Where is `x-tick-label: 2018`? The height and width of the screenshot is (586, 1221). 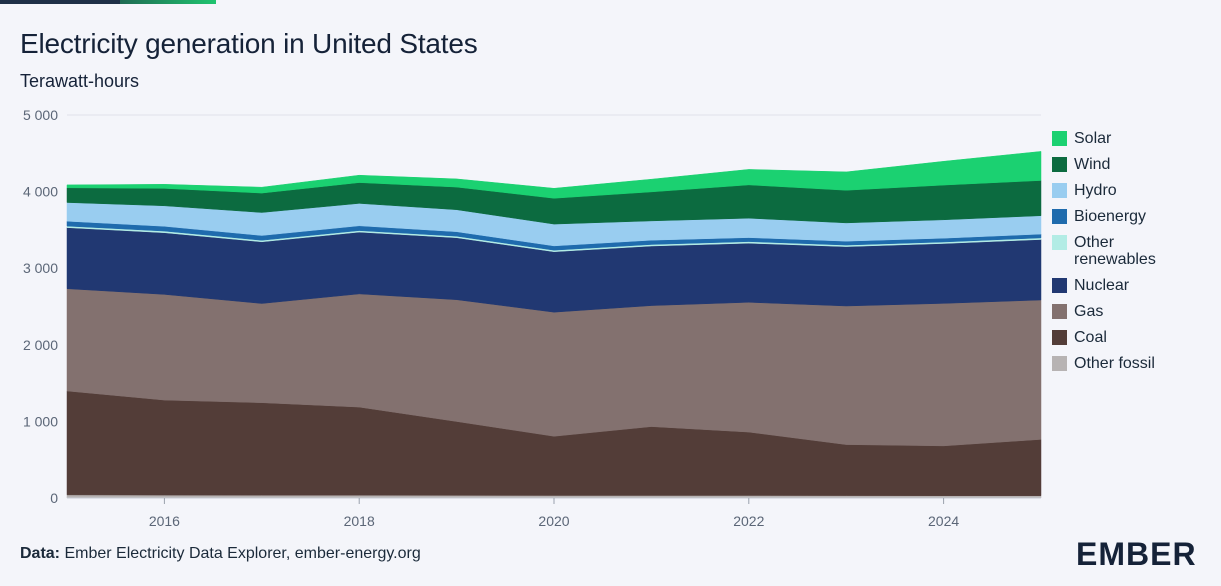 x-tick-label: 2018 is located at coordinates (359, 521).